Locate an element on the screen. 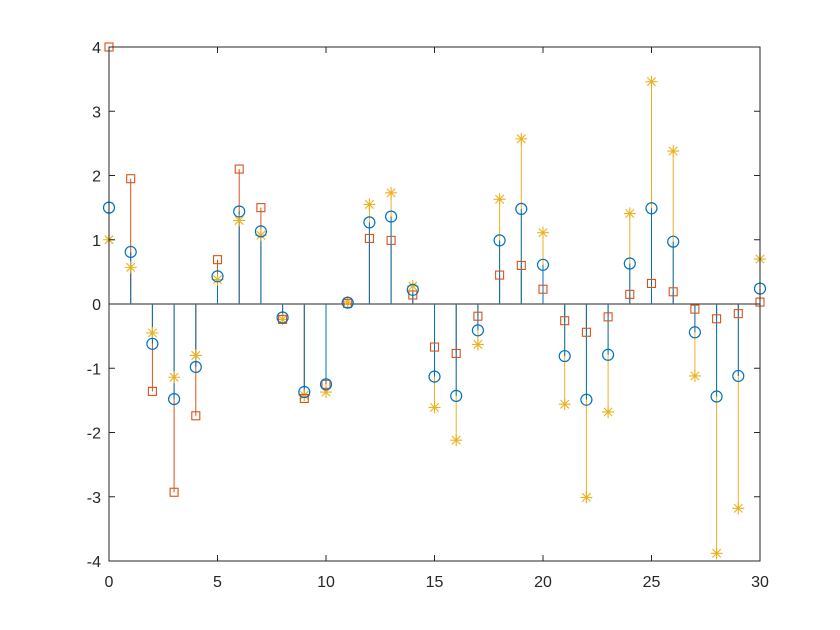 The width and height of the screenshot is (840, 630). x-tick-label-30: 30 is located at coordinates (760, 582).